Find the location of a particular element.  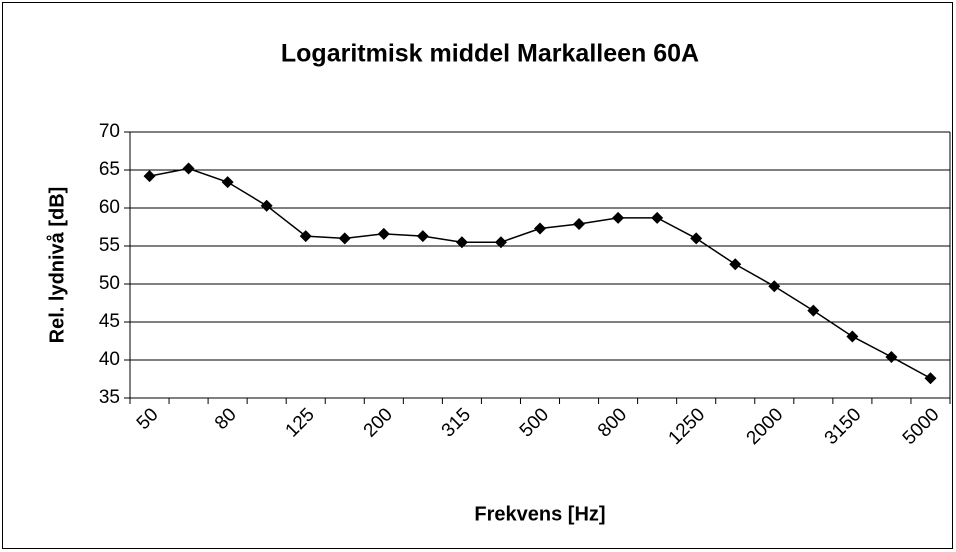

y-tick-label: 45 is located at coordinates (109, 321).